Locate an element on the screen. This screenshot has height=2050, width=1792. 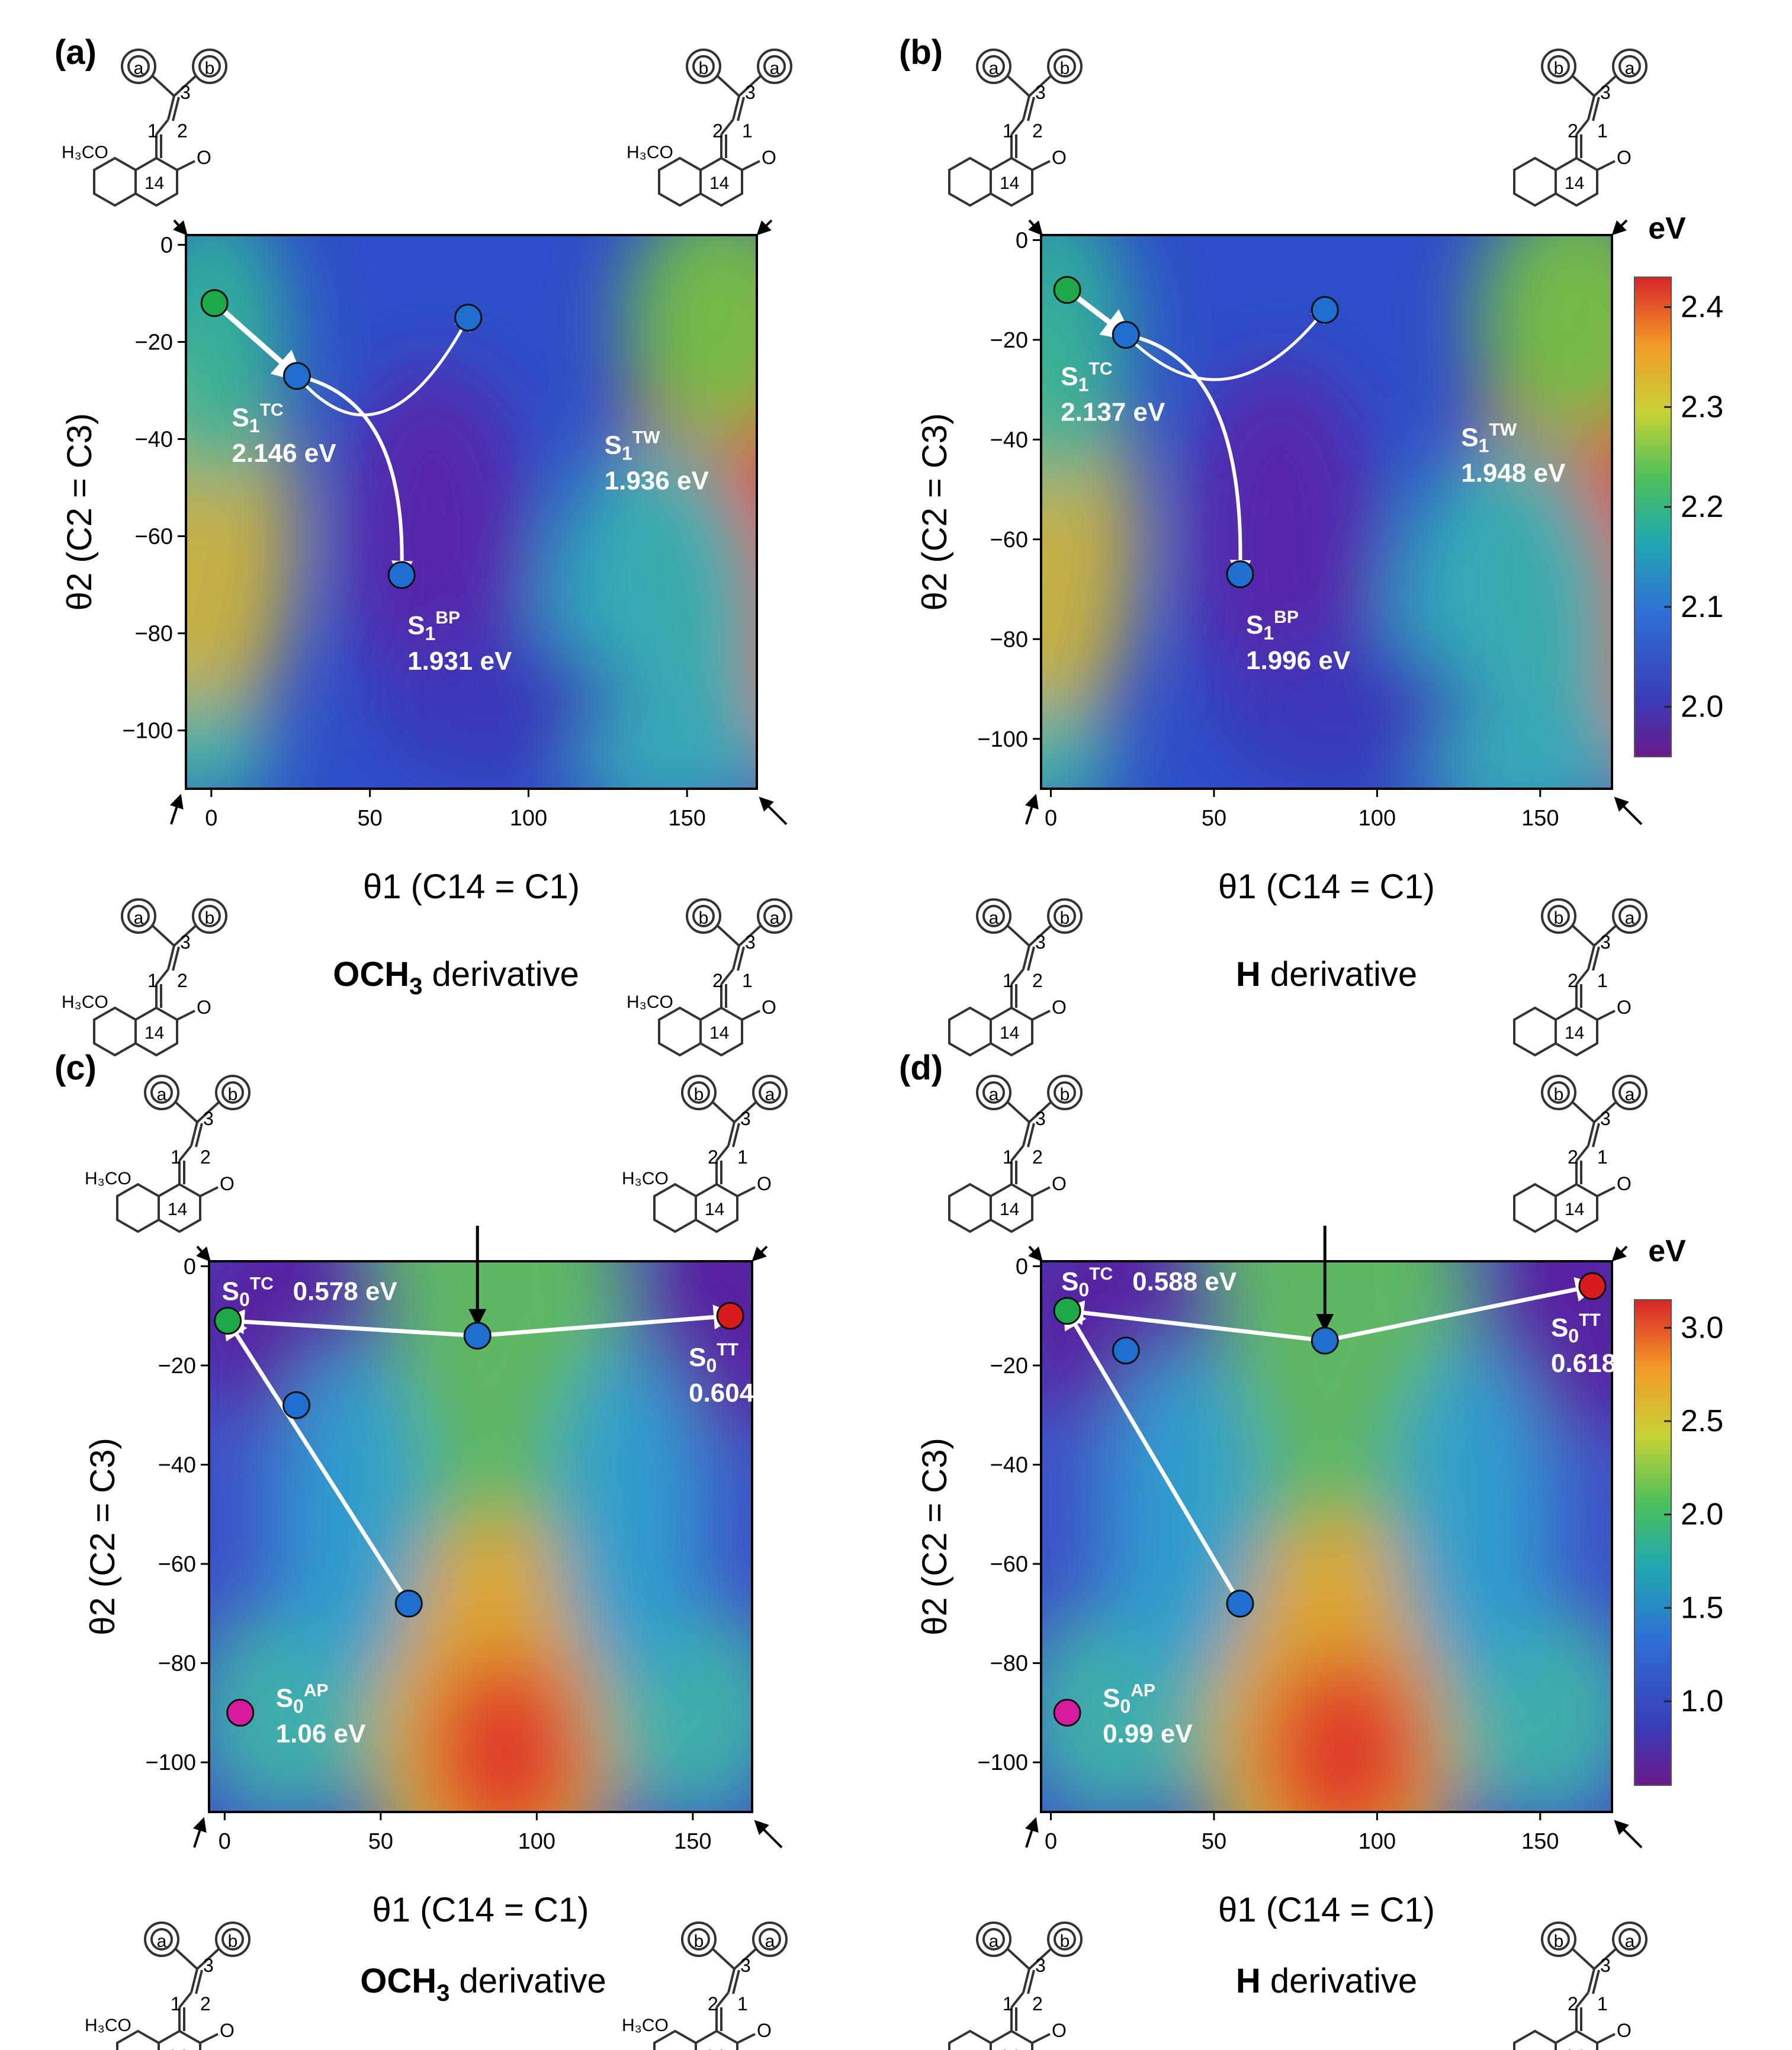
state-superscript: TC is located at coordinates (262, 1284).